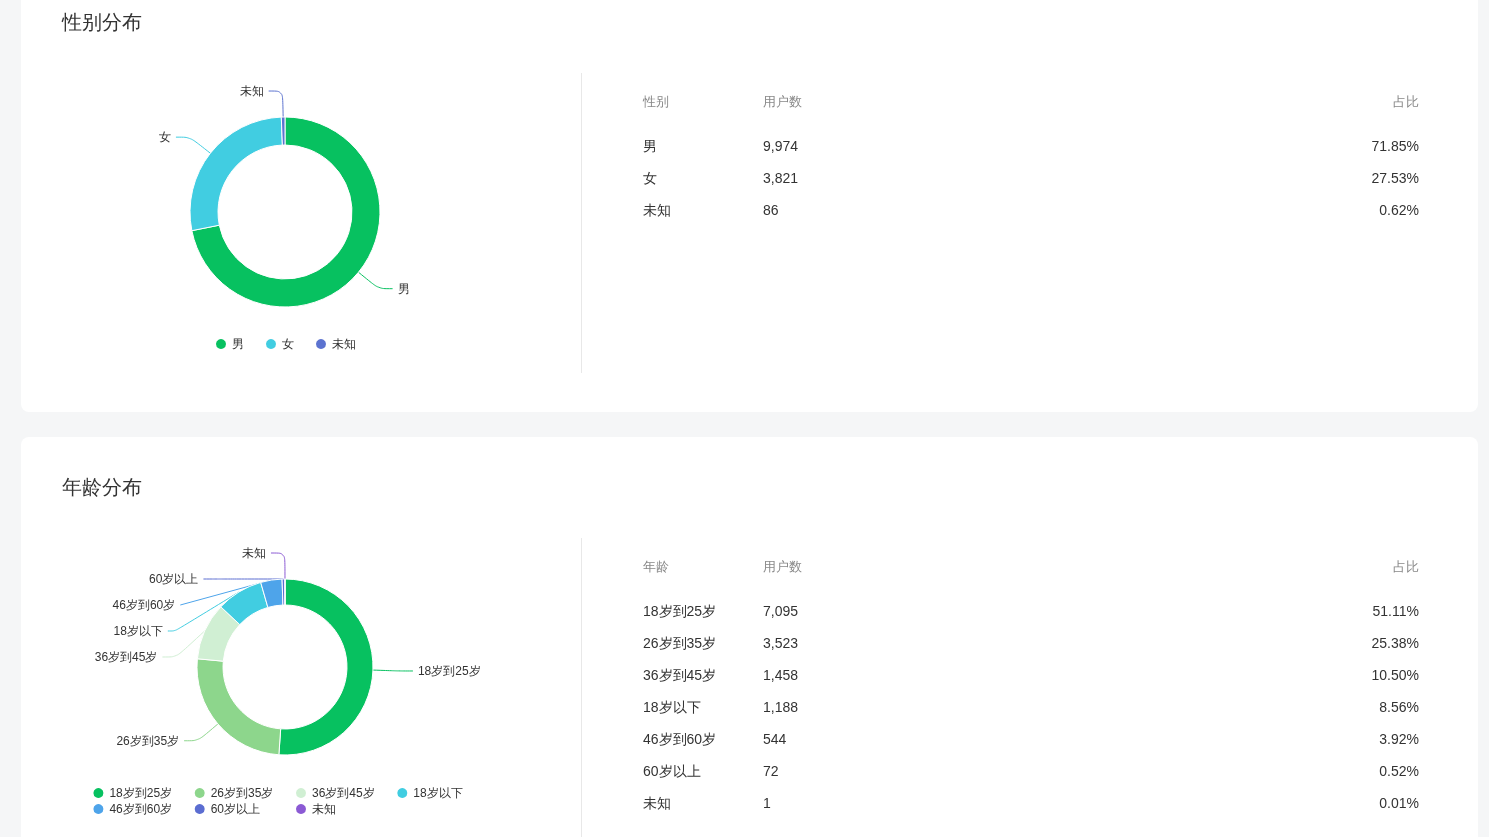  Describe the element at coordinates (771, 771) in the screenshot. I see `text: 72` at that location.